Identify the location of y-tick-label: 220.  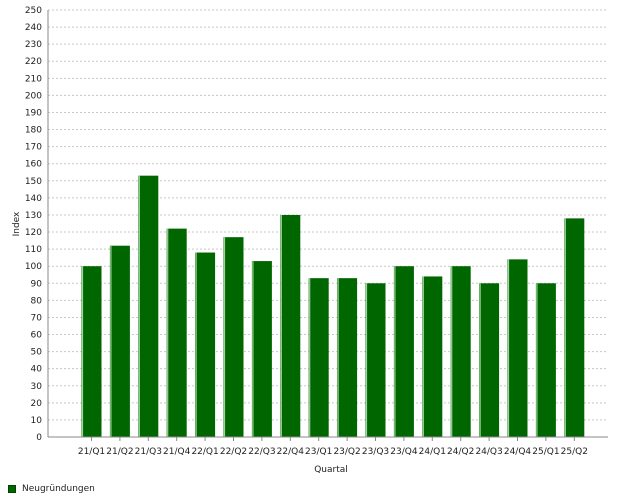
(33, 62).